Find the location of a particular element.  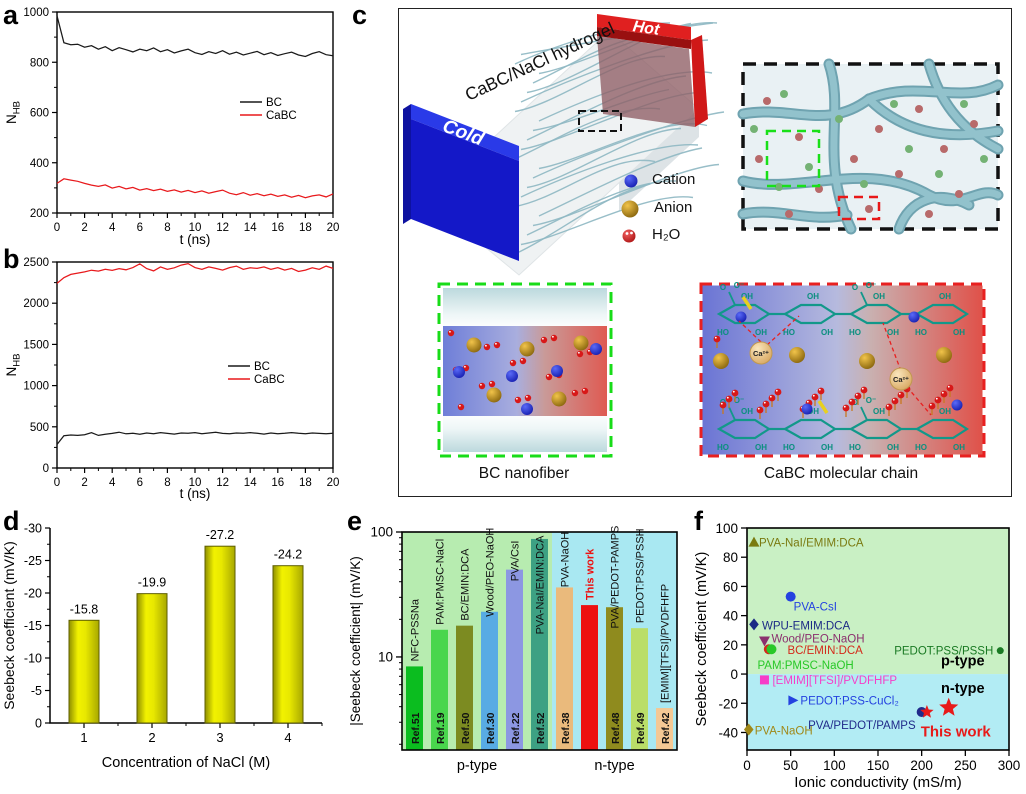

x-tick-label: 4 is located at coordinates (112, 228).